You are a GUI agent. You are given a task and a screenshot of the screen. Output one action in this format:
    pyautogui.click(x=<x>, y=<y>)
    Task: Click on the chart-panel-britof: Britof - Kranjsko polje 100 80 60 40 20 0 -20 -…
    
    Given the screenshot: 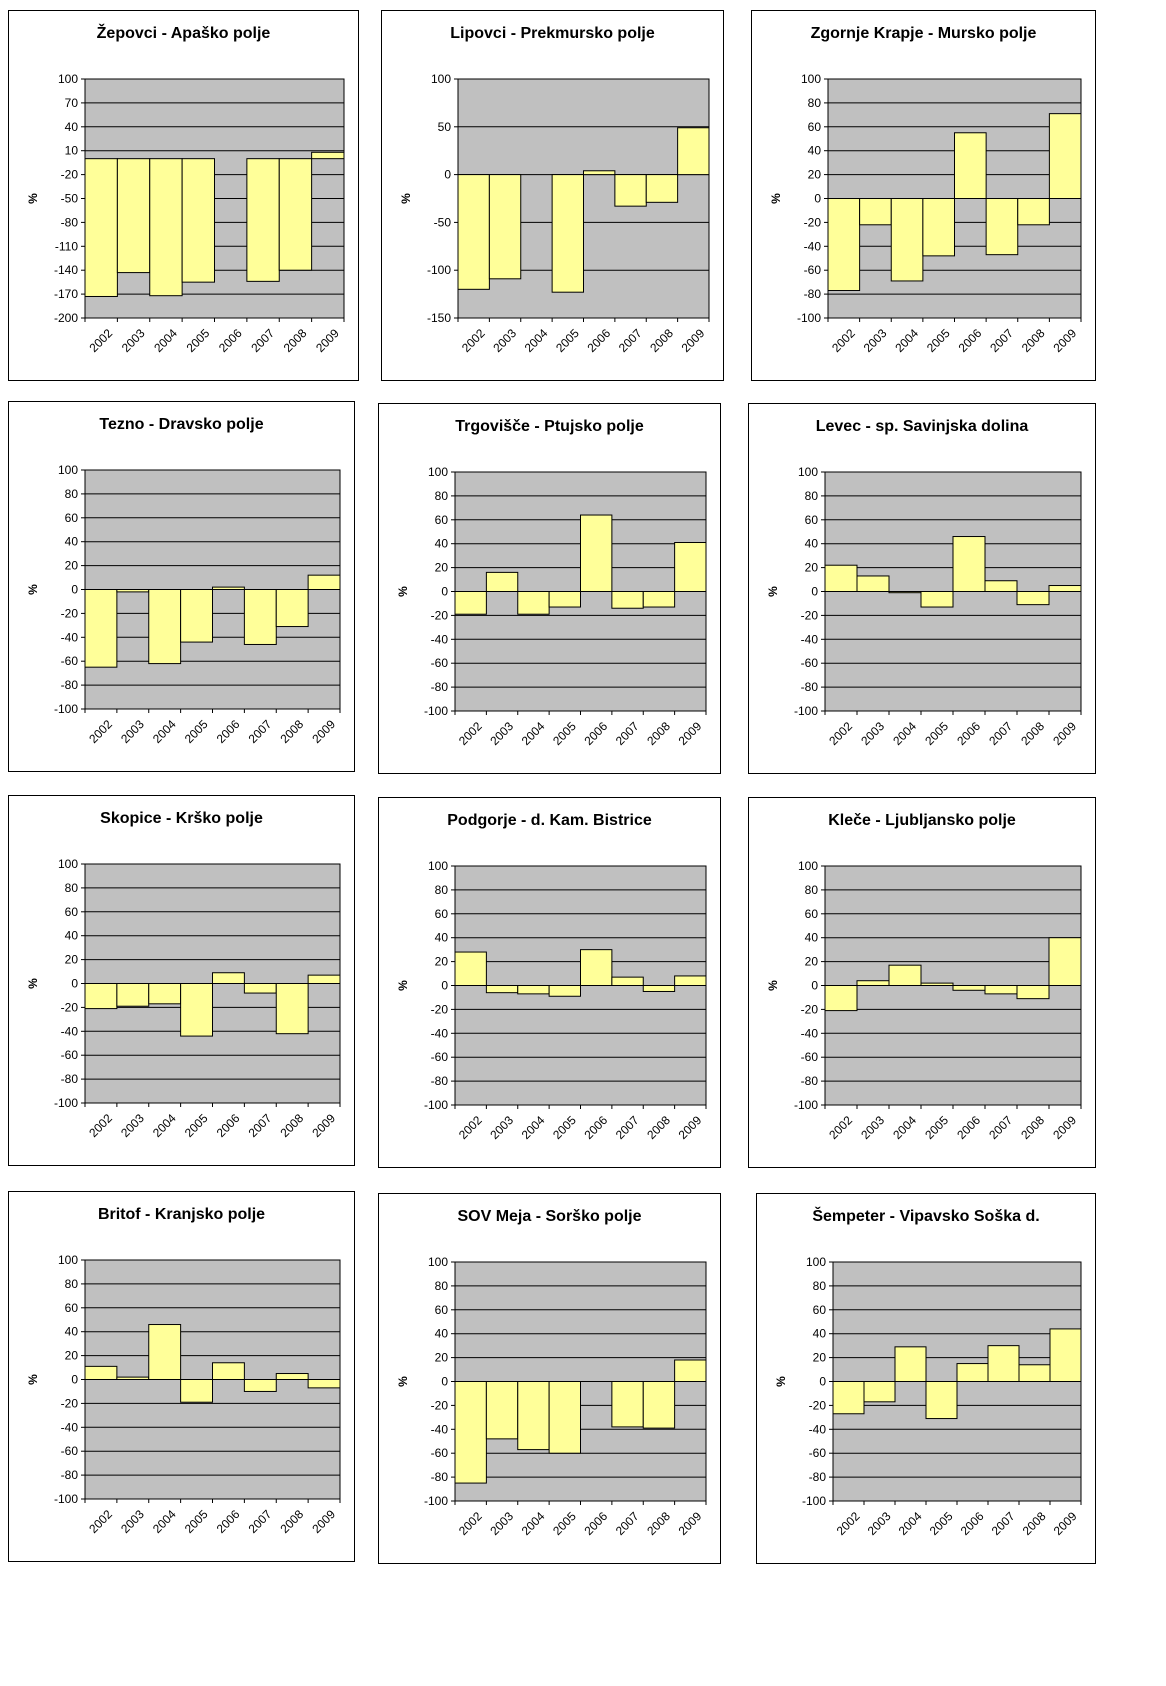 What is the action you would take?
    pyautogui.click(x=181, y=1376)
    